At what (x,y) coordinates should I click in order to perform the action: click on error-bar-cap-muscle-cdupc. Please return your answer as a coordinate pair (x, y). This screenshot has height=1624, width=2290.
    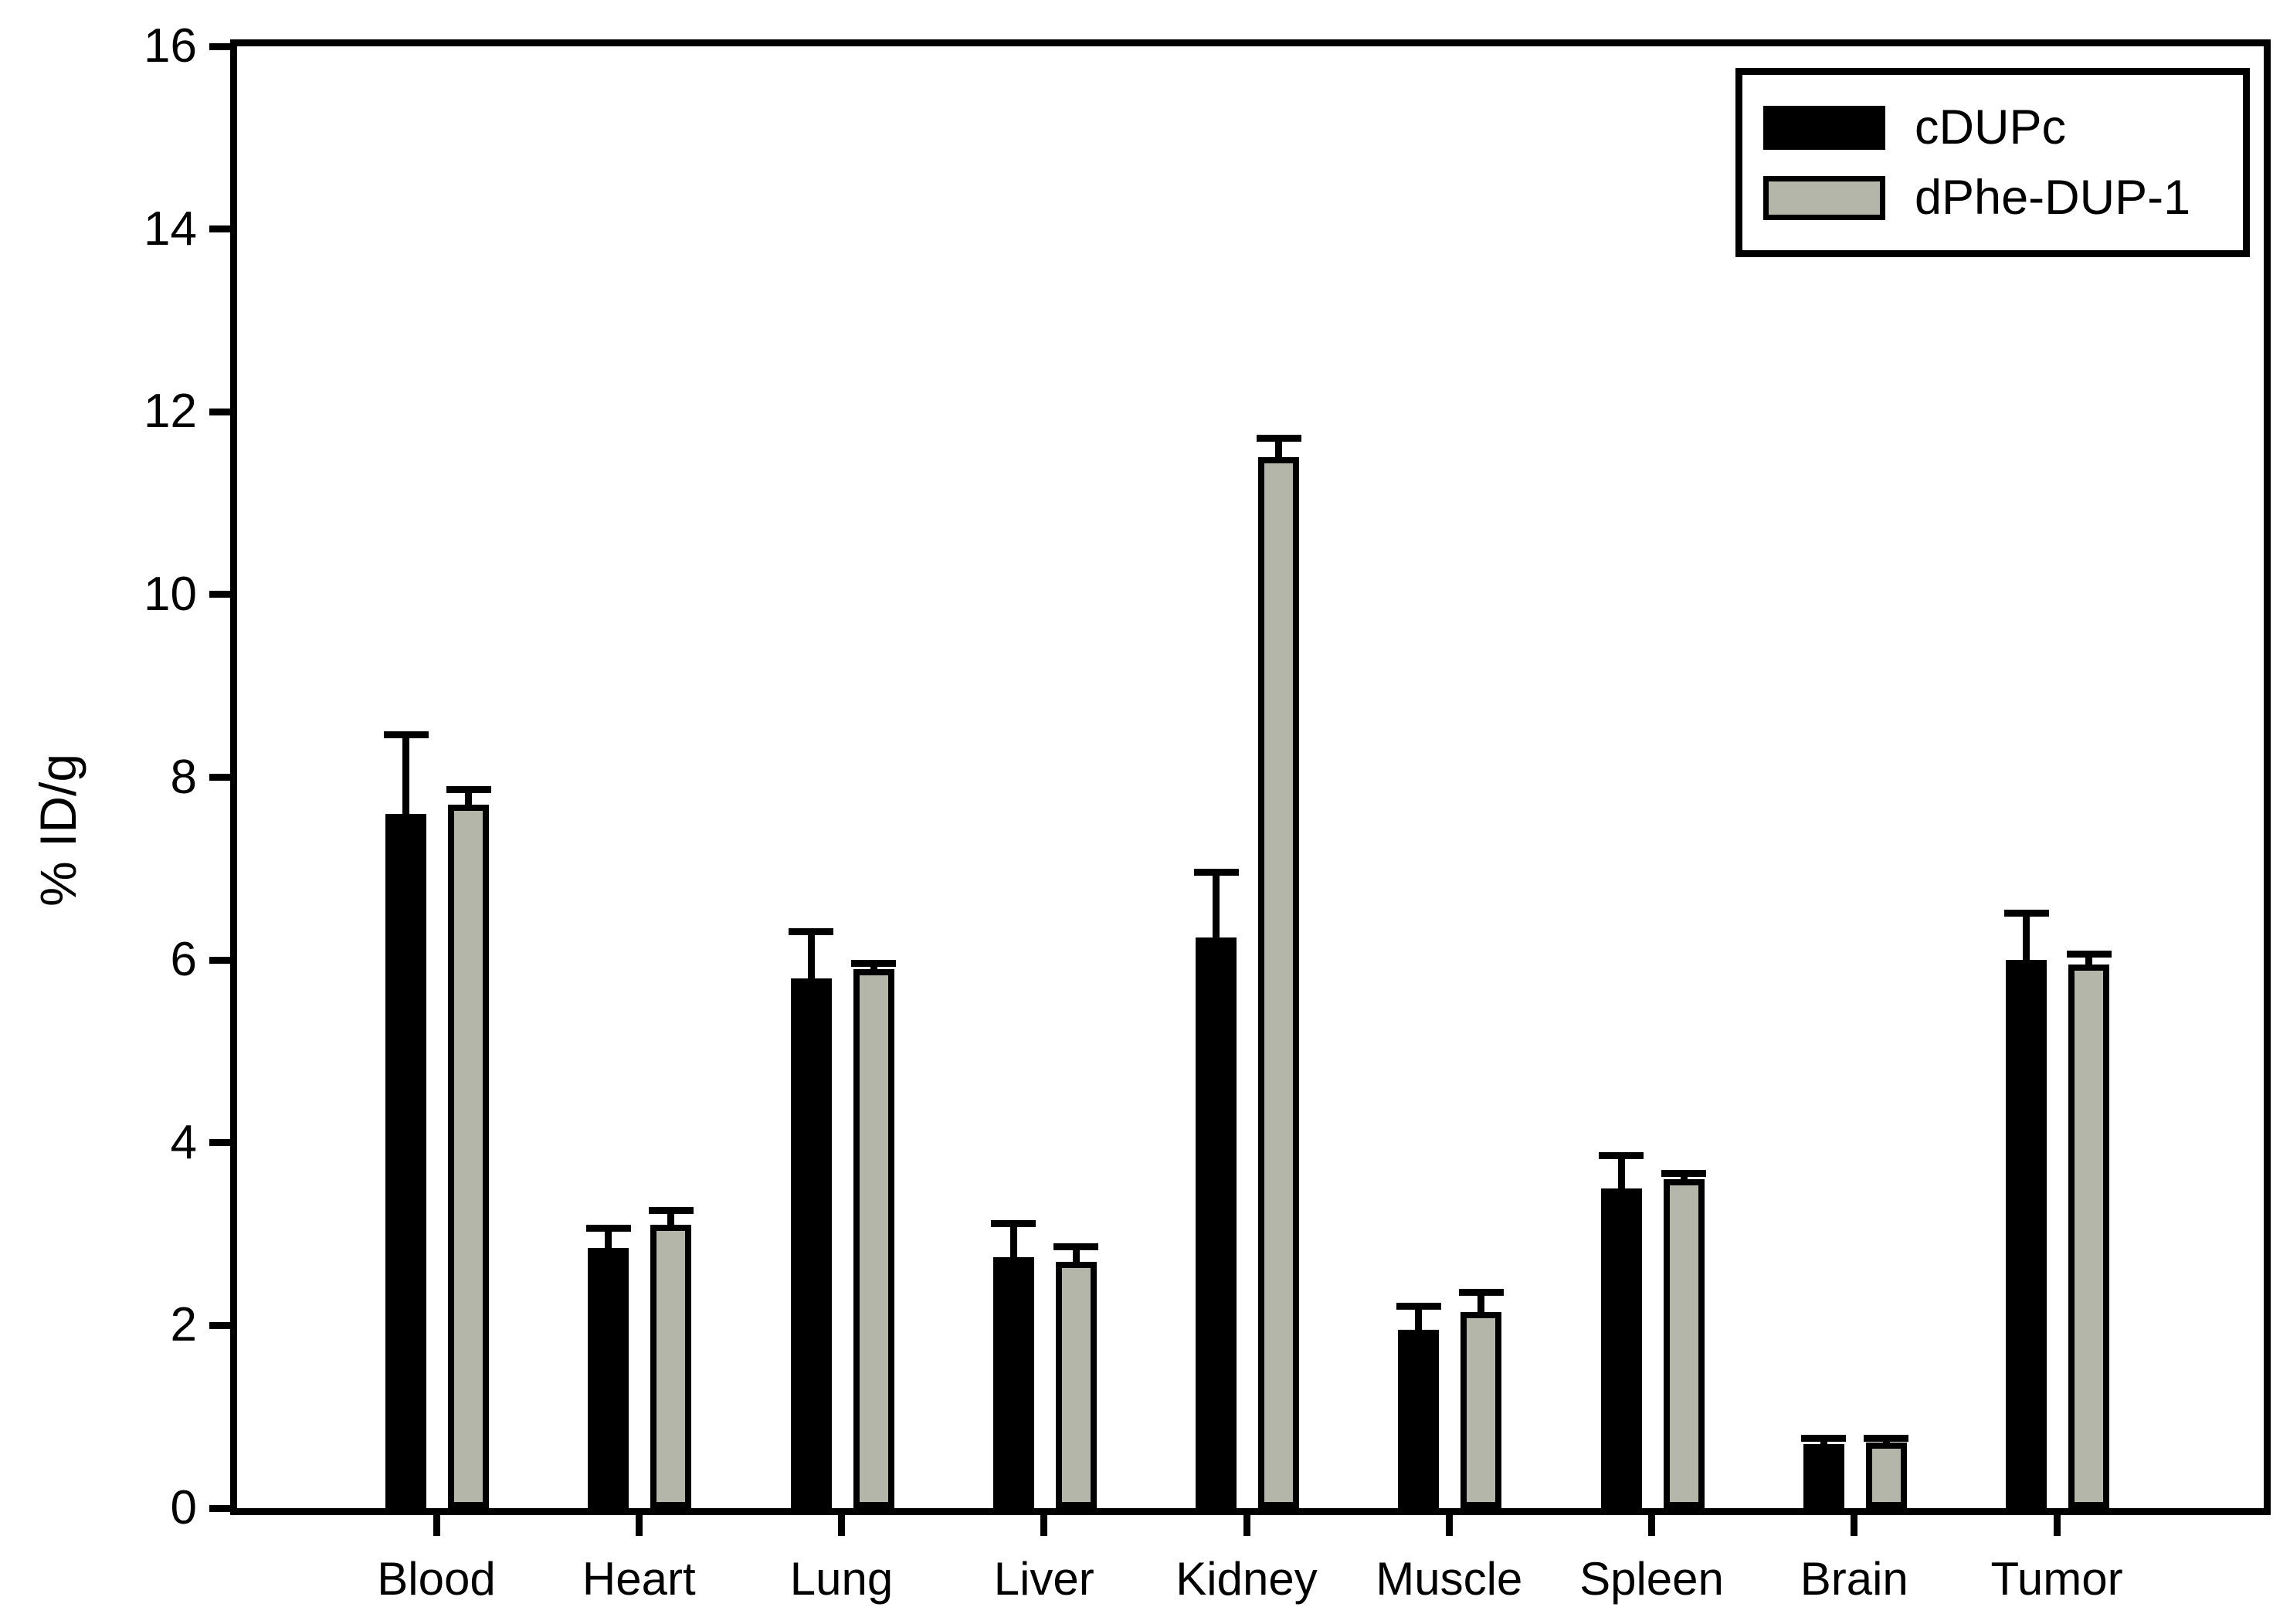
    Looking at the image, I should click on (1419, 1306).